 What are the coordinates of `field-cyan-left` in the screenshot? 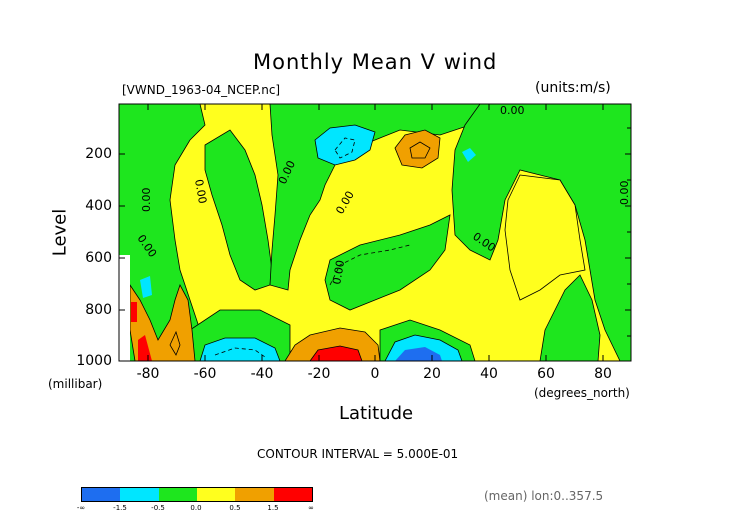 It's located at (146, 287).